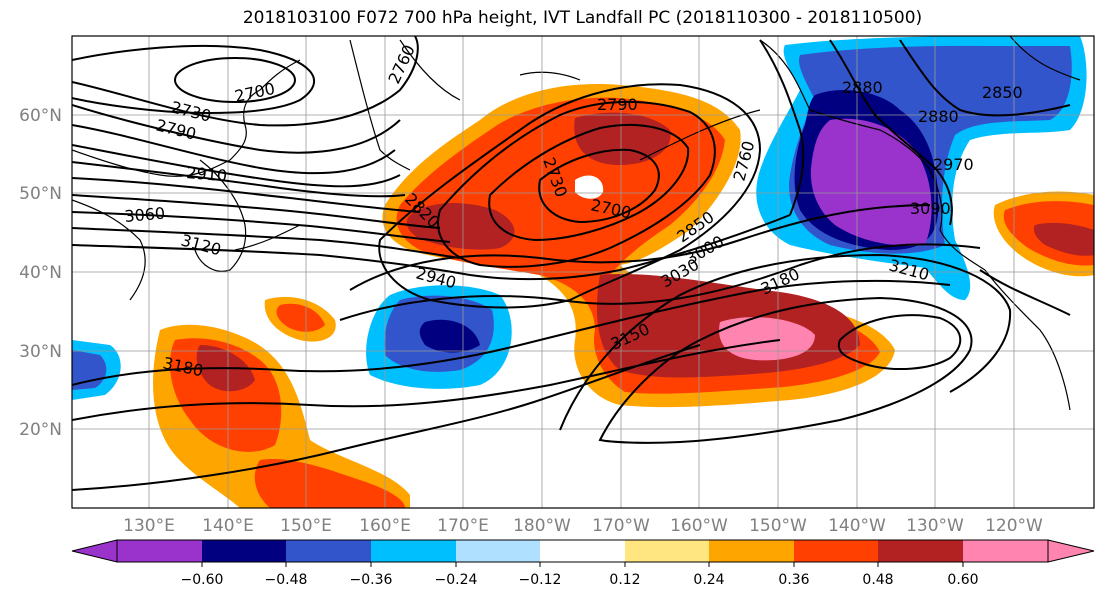  I want to click on contour-label-2970: 2970, so click(953, 164).